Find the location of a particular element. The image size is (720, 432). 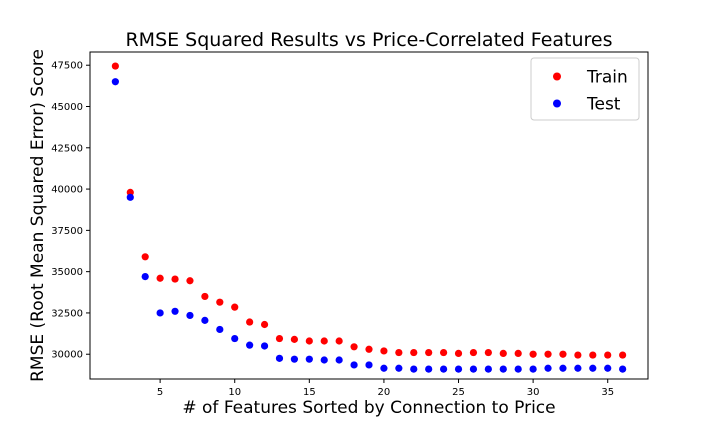

legend-marker-test is located at coordinates (557, 103).